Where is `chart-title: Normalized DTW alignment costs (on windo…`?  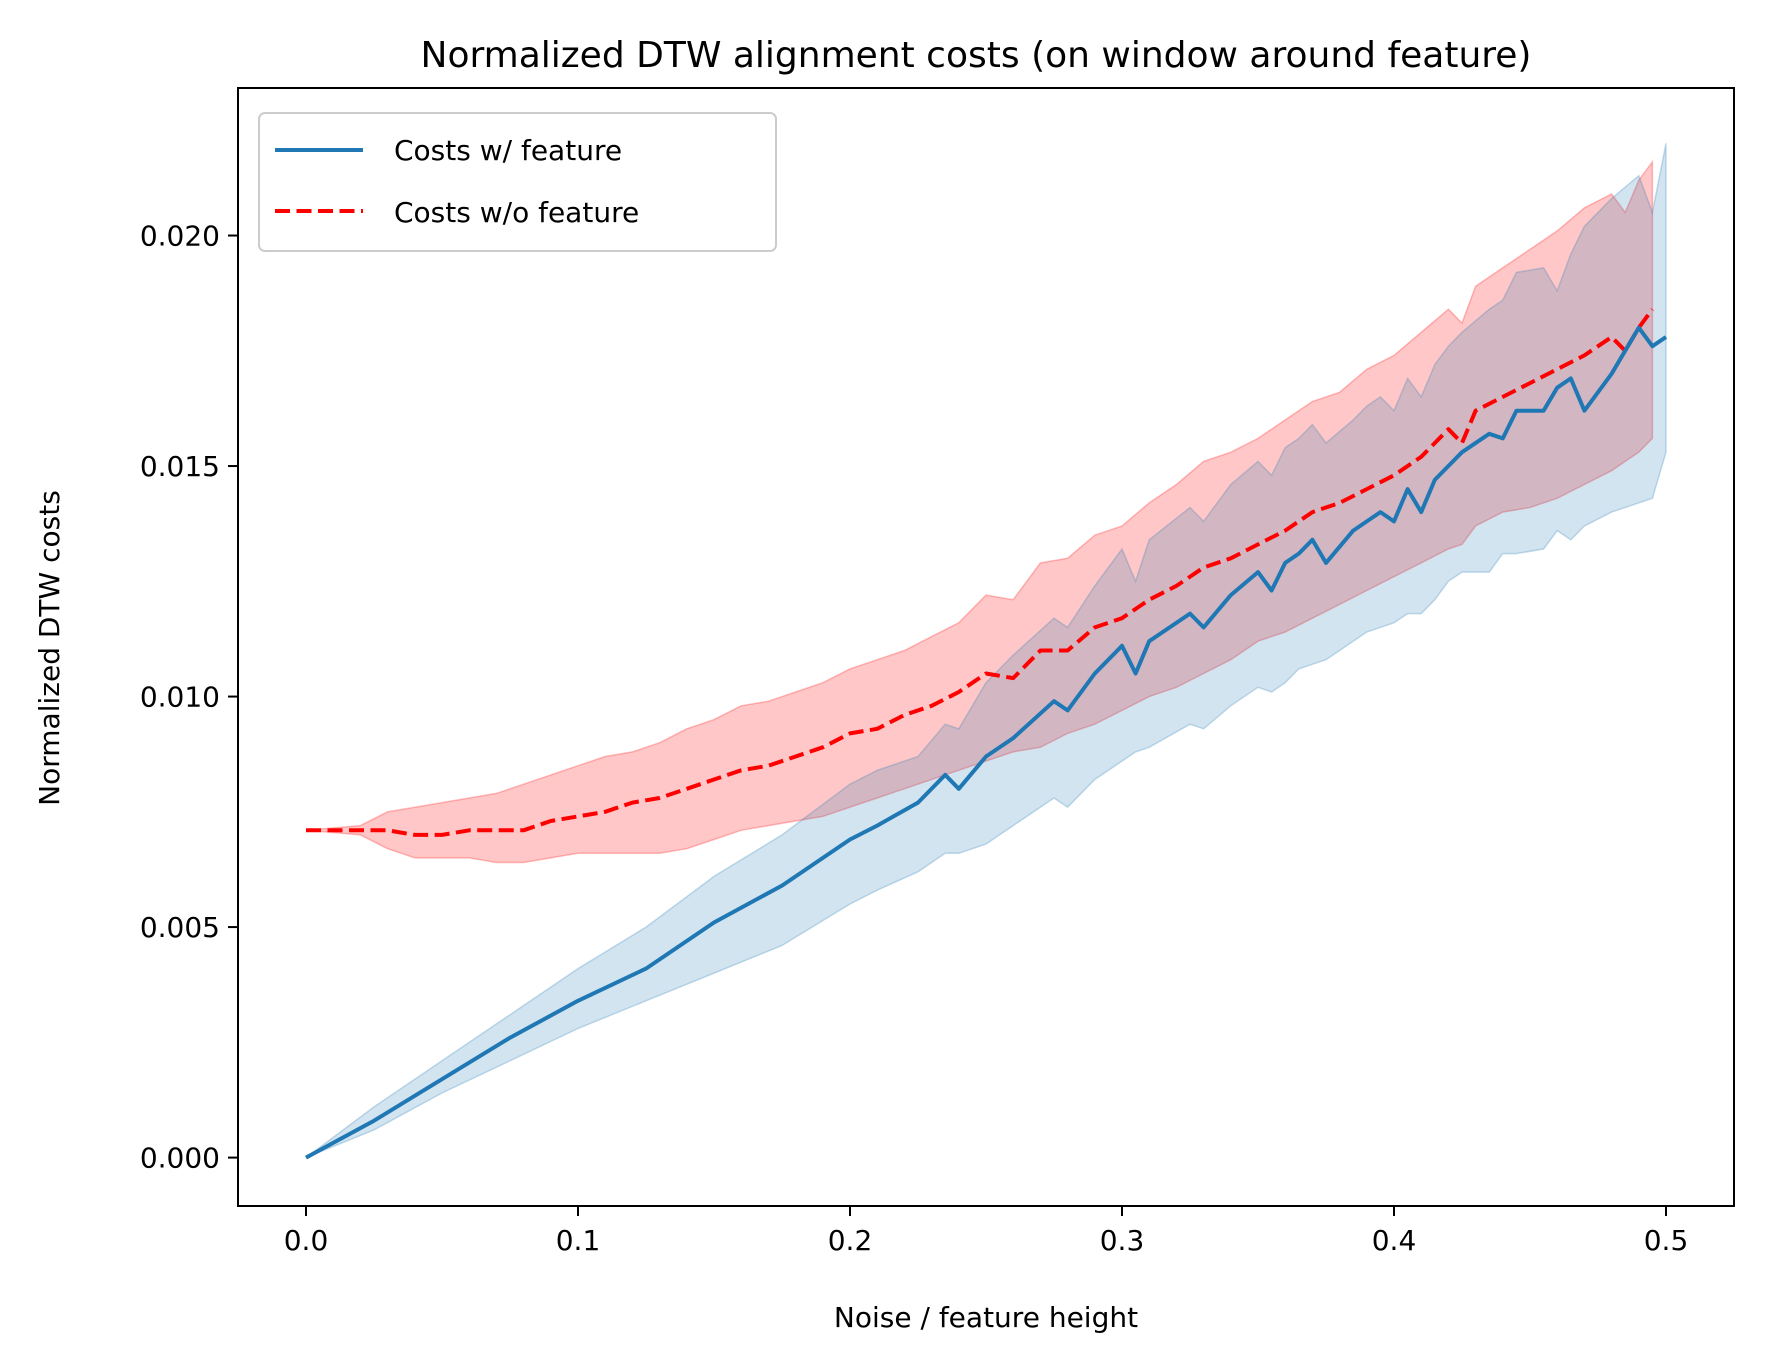 chart-title: Normalized DTW alignment costs (on windo… is located at coordinates (976, 55).